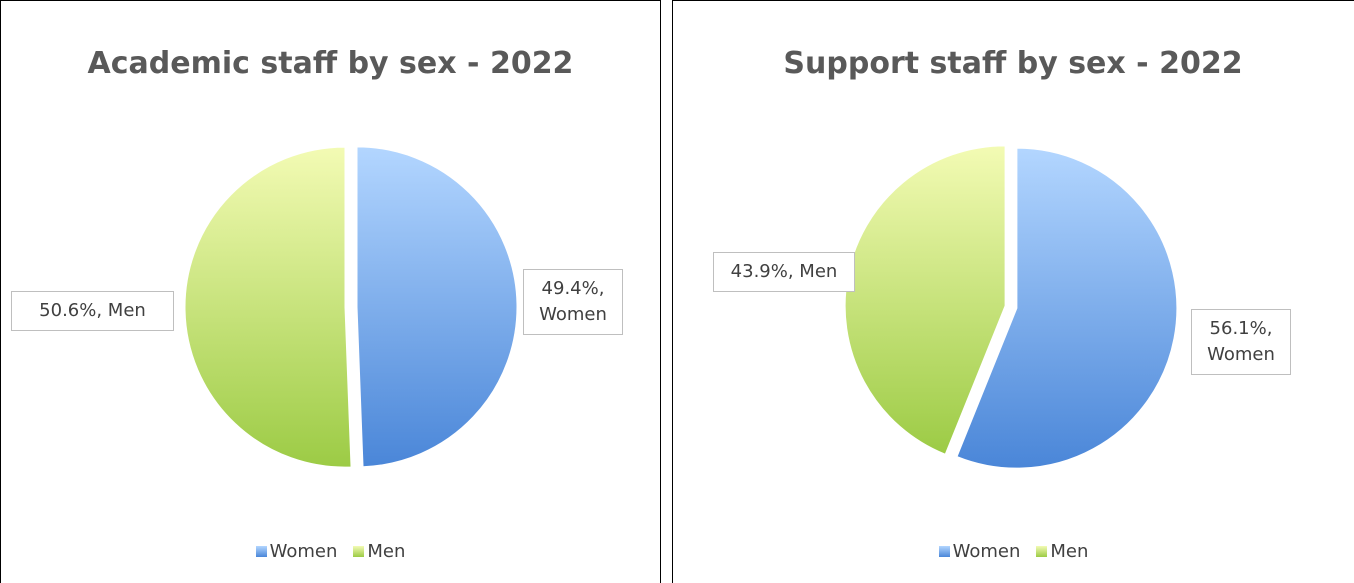 This screenshot has width=1354, height=583. Describe the element at coordinates (92, 311) in the screenshot. I see `data-label: 50.6%, Men` at that location.